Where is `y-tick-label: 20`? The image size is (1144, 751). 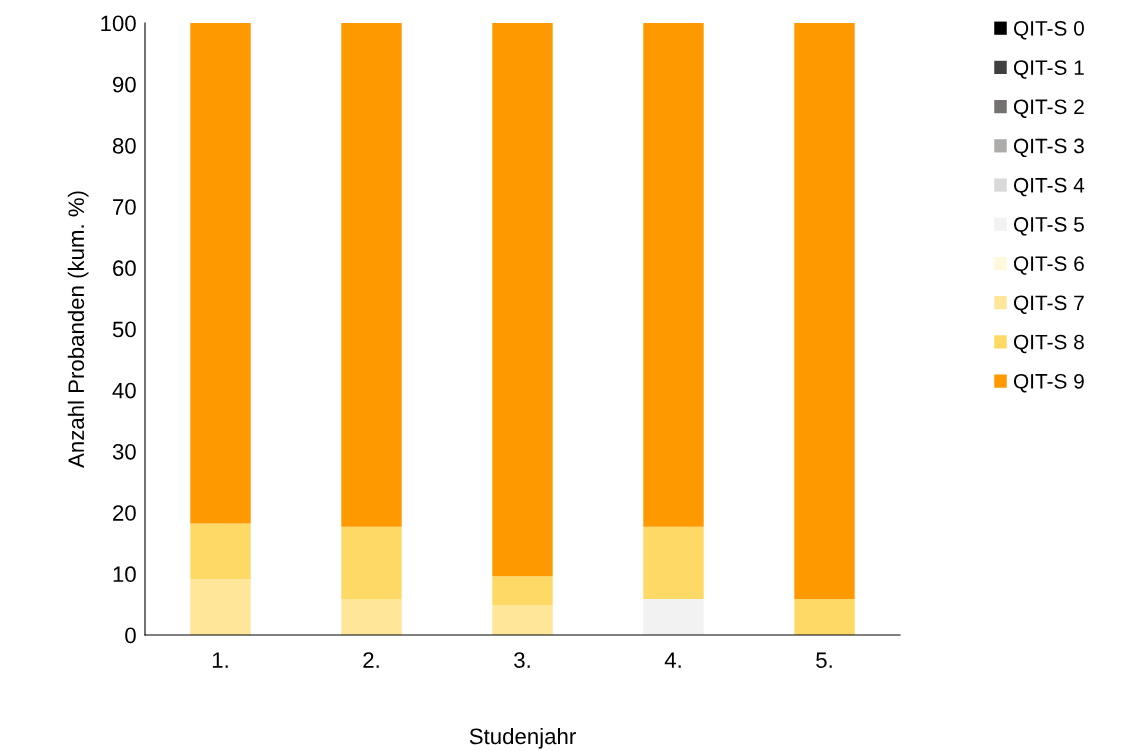
y-tick-label: 20 is located at coordinates (124, 513).